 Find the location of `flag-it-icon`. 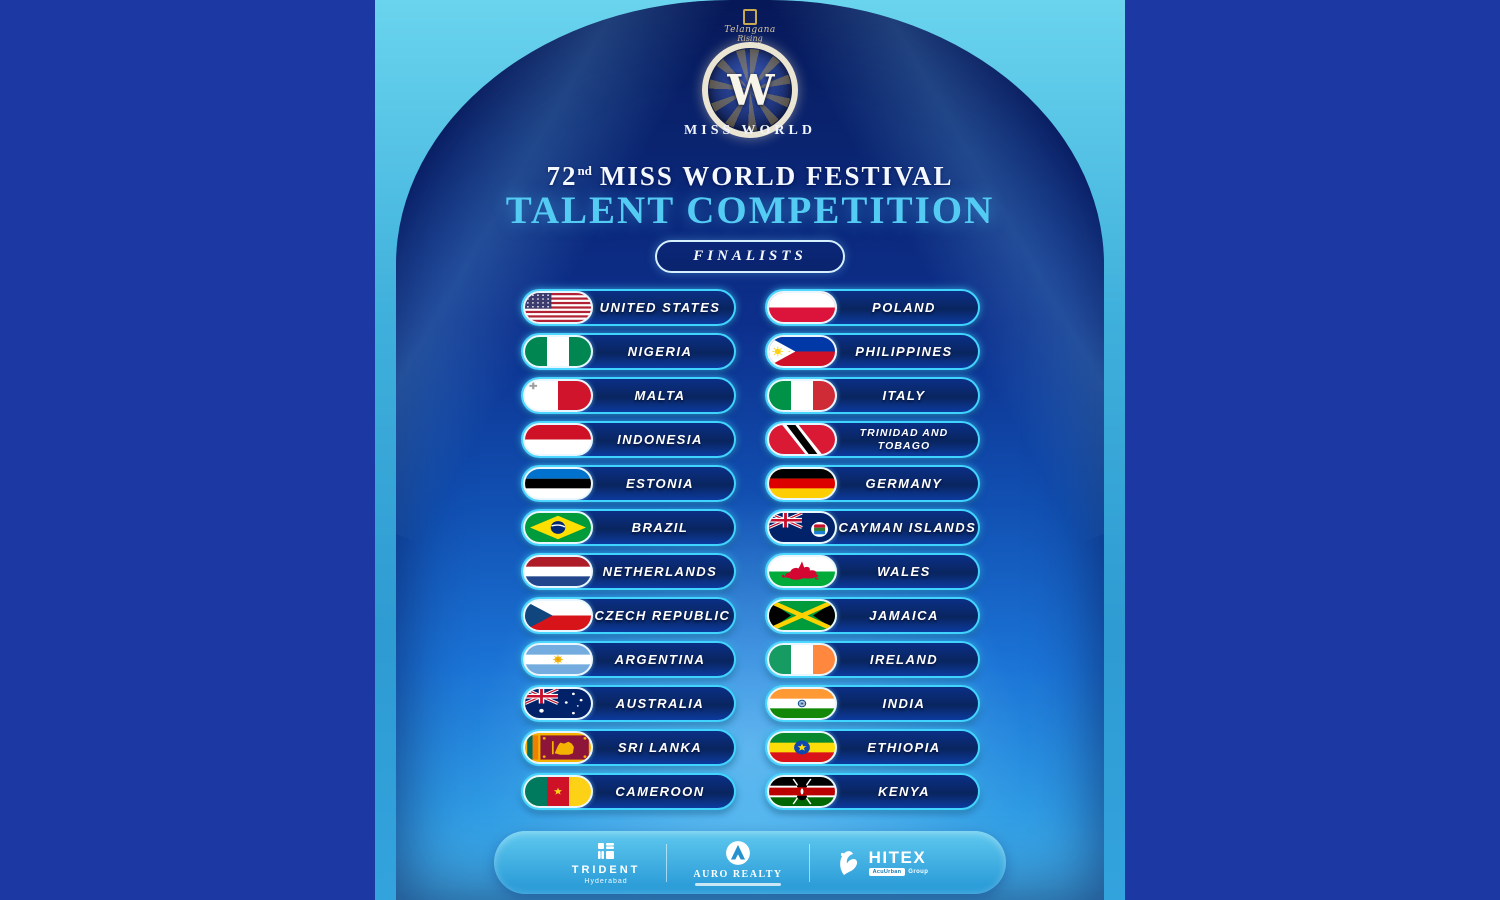

flag-it-icon is located at coordinates (801, 395).